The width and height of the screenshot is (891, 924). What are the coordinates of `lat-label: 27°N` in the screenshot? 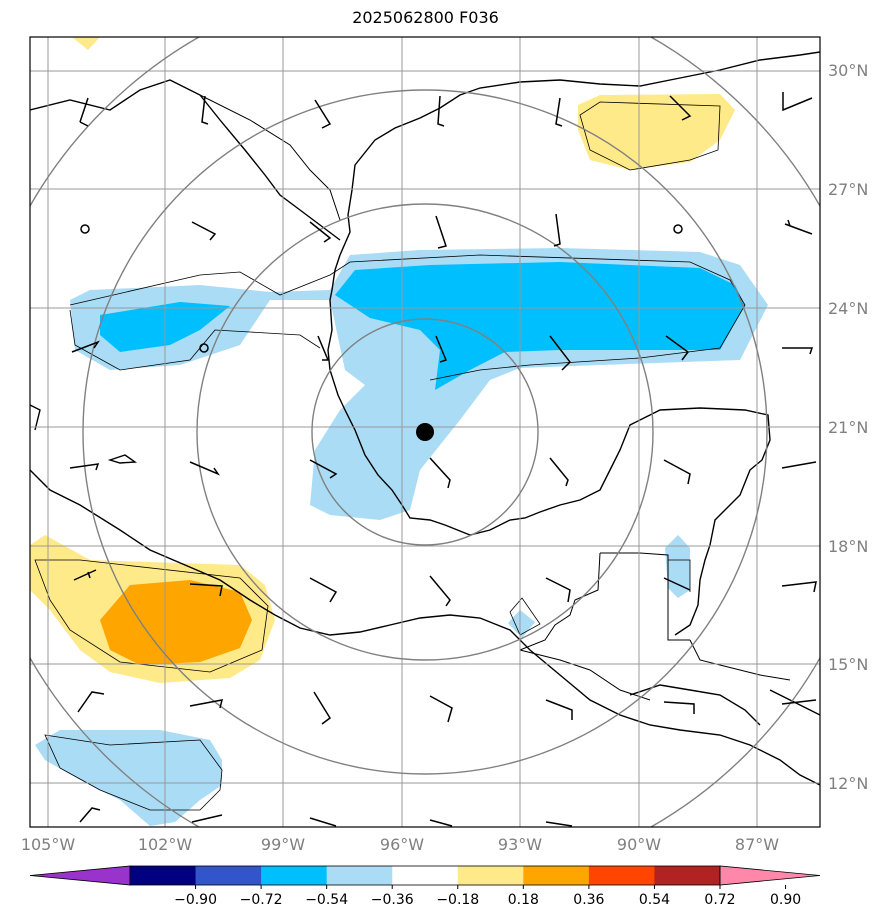 It's located at (848, 189).